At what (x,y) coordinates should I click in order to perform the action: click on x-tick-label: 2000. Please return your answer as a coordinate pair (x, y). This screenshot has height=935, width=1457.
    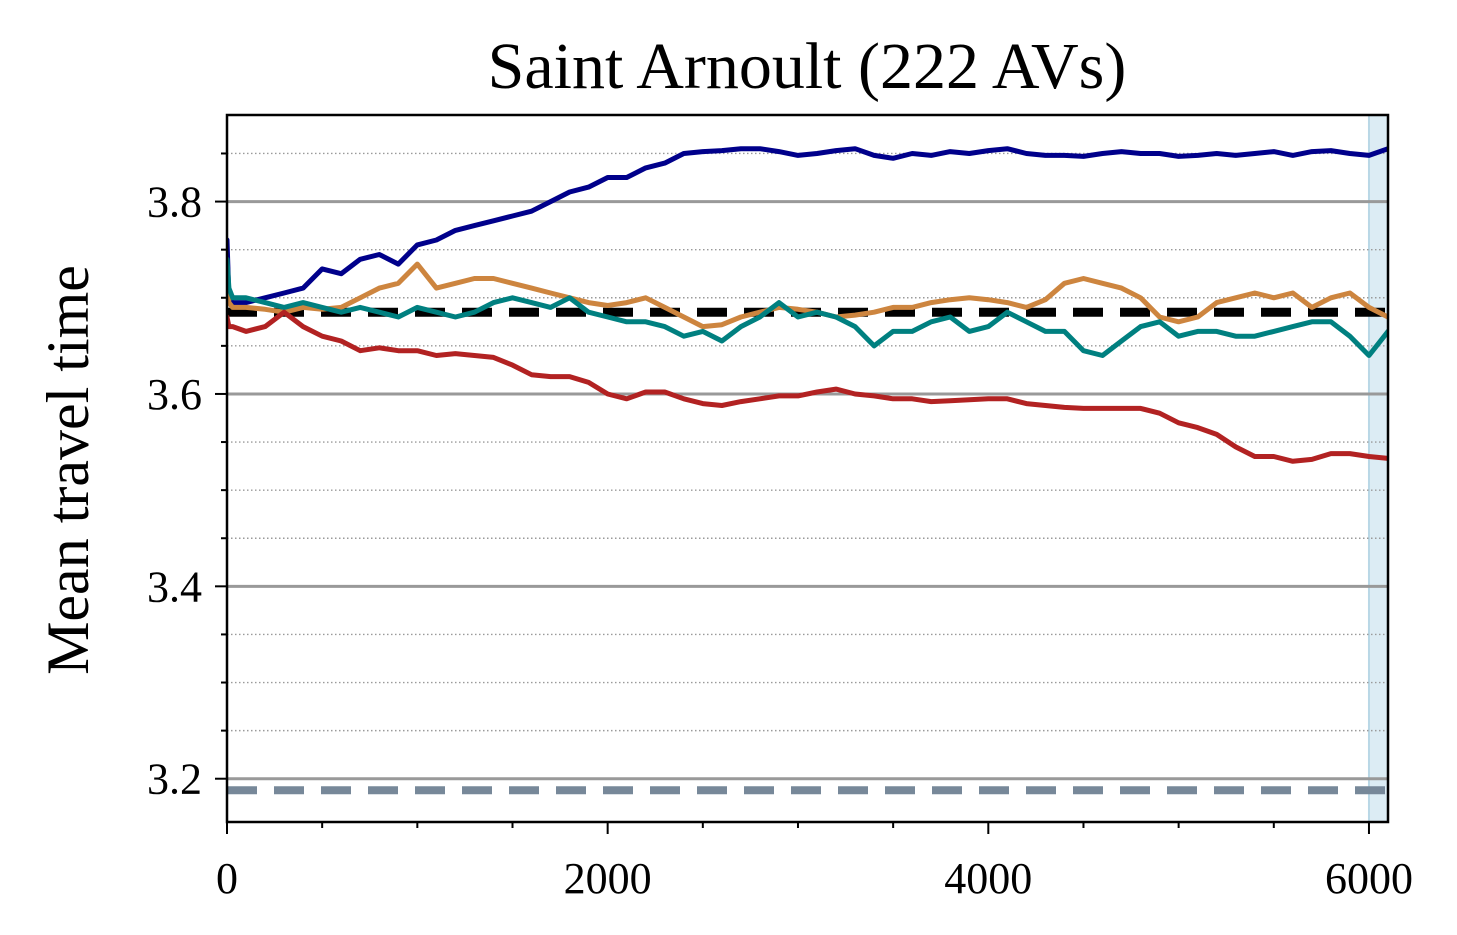
    Looking at the image, I should click on (608, 878).